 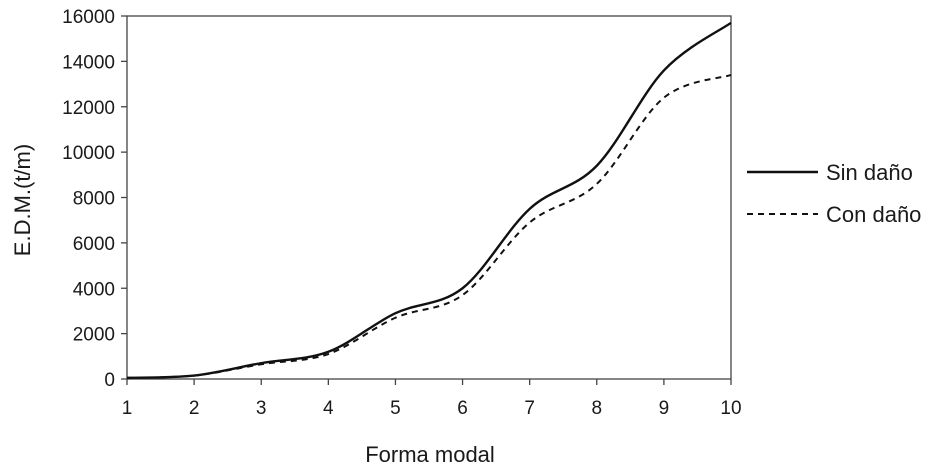 What do you see at coordinates (596, 408) in the screenshot?
I see `x-tick-label: 8` at bounding box center [596, 408].